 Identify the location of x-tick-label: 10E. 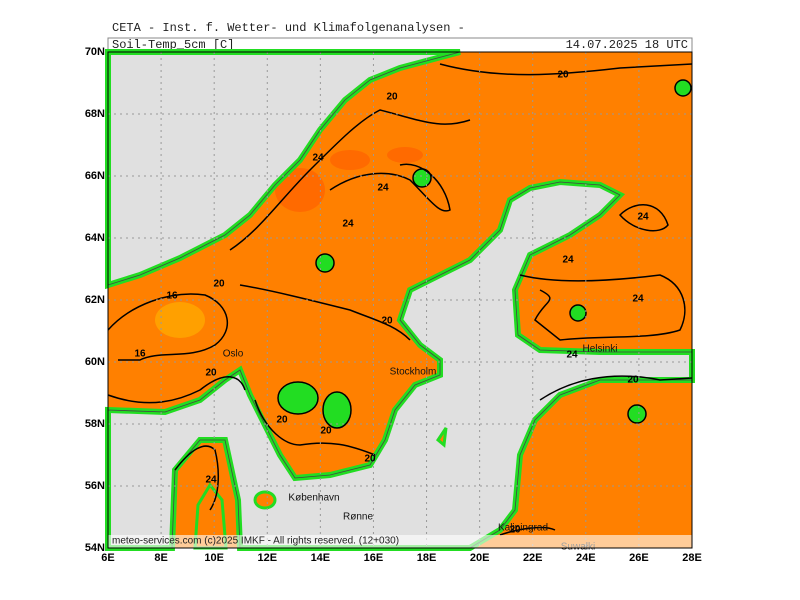
(214, 558).